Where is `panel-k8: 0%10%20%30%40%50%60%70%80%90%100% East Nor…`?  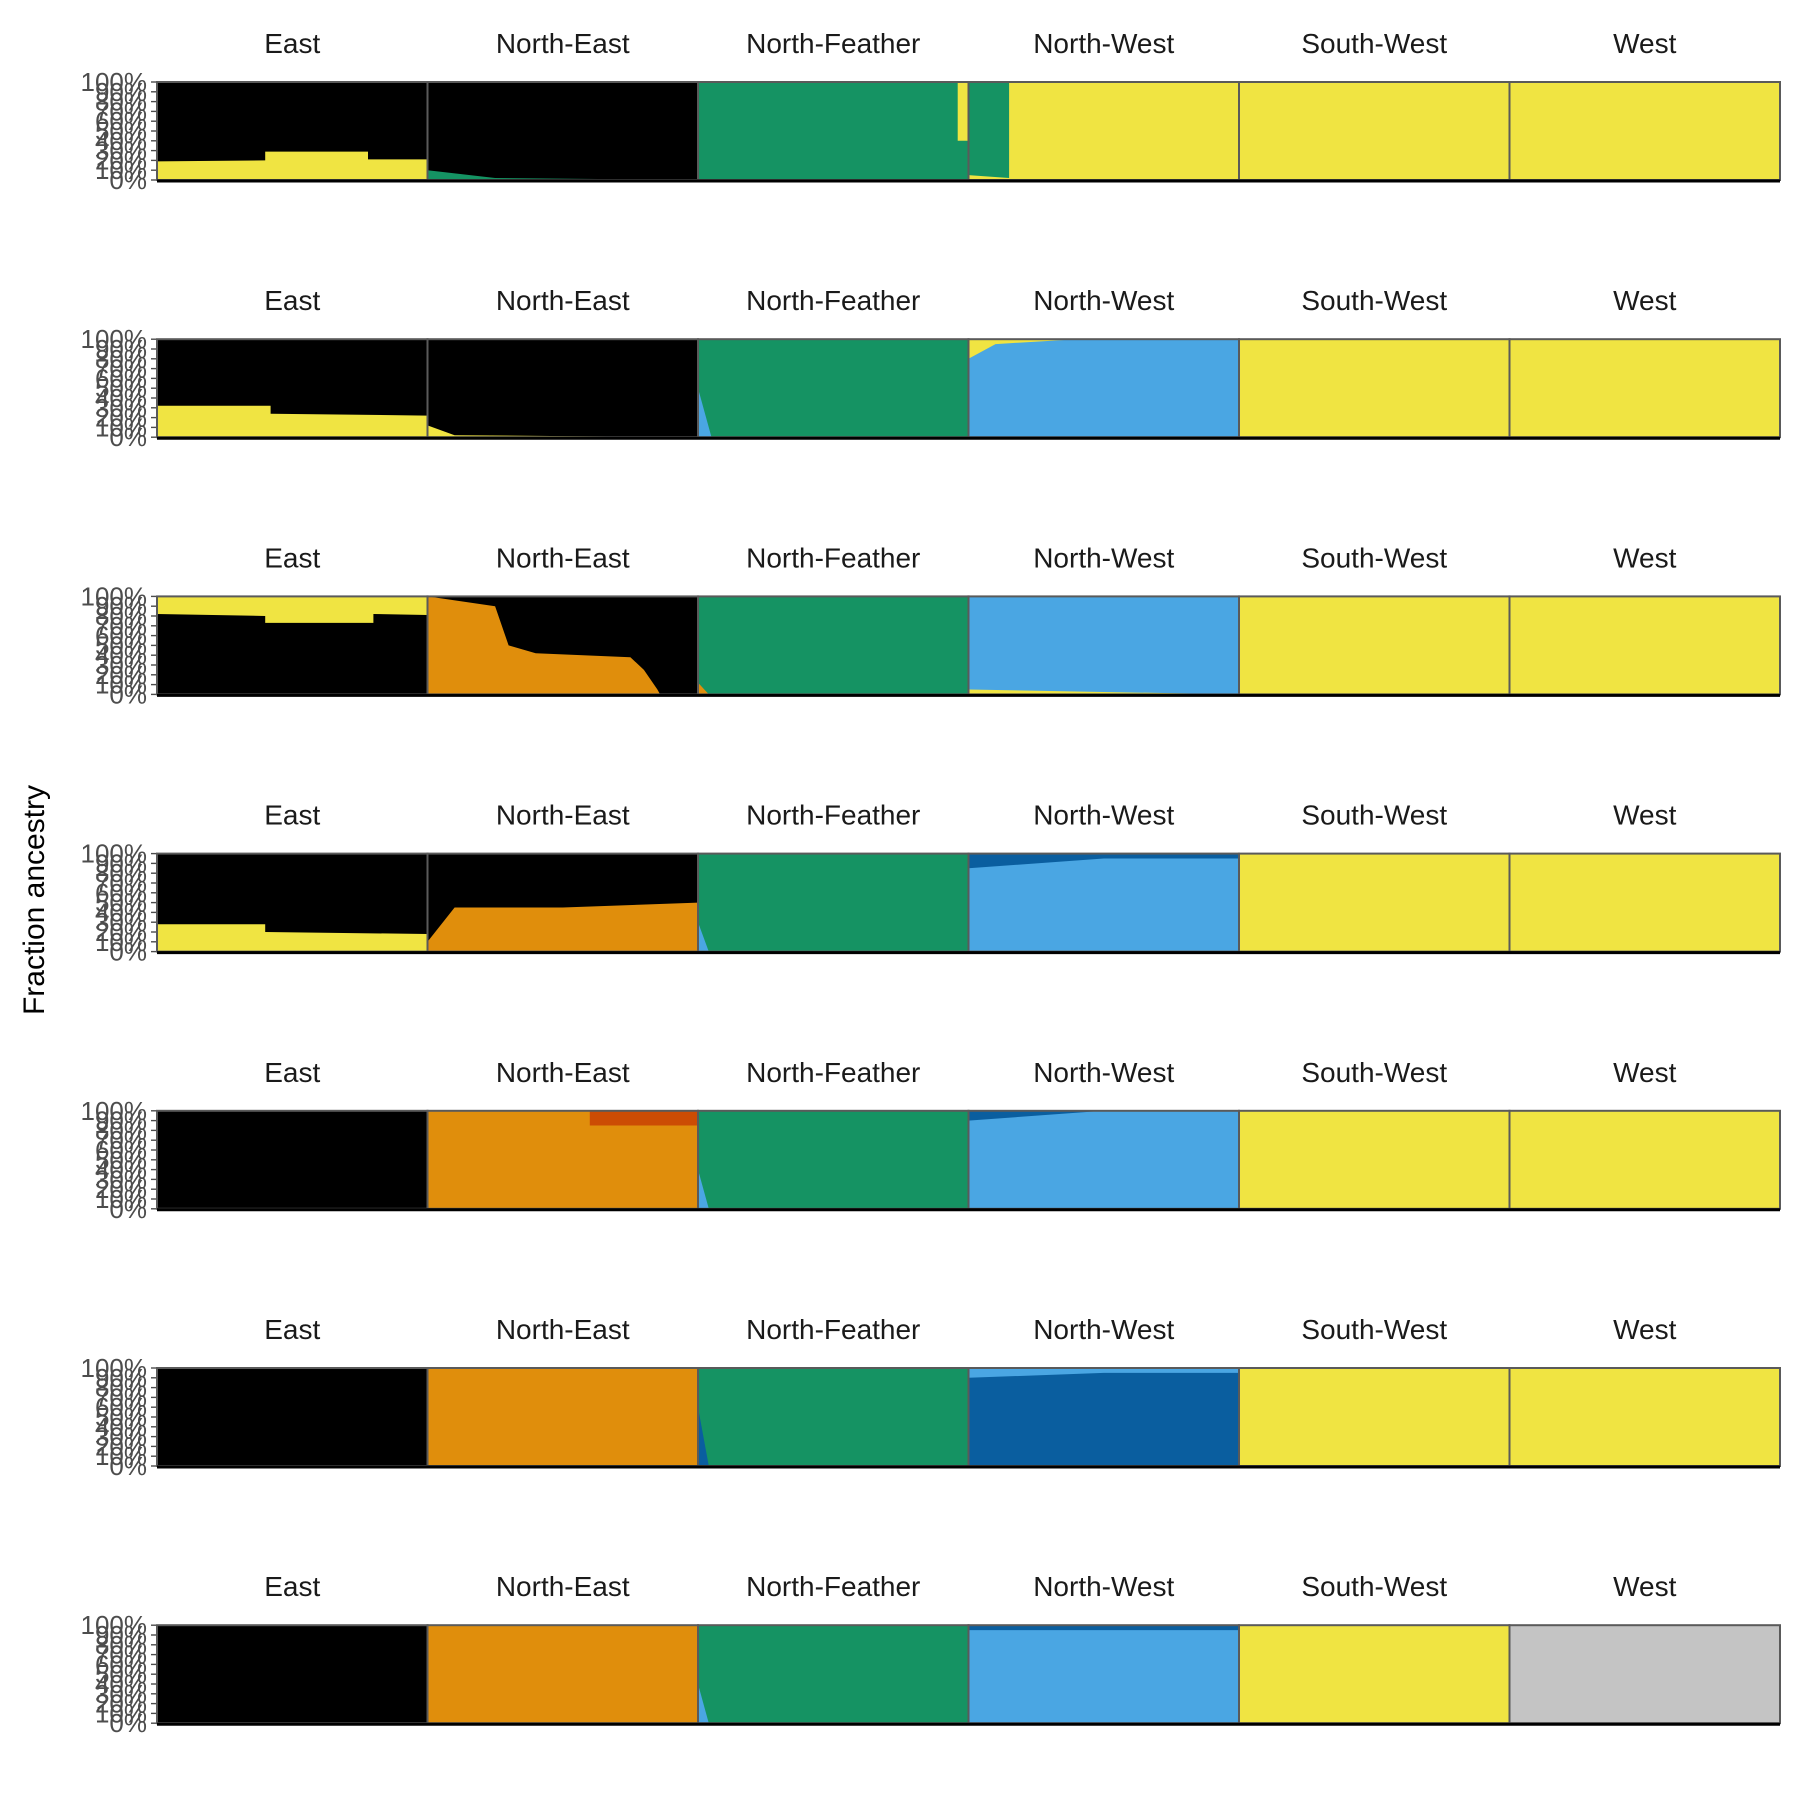
panel-k8: 0%10%20%30%40%50%60%70%80%90%100% East Nor… is located at coordinates (931, 1654).